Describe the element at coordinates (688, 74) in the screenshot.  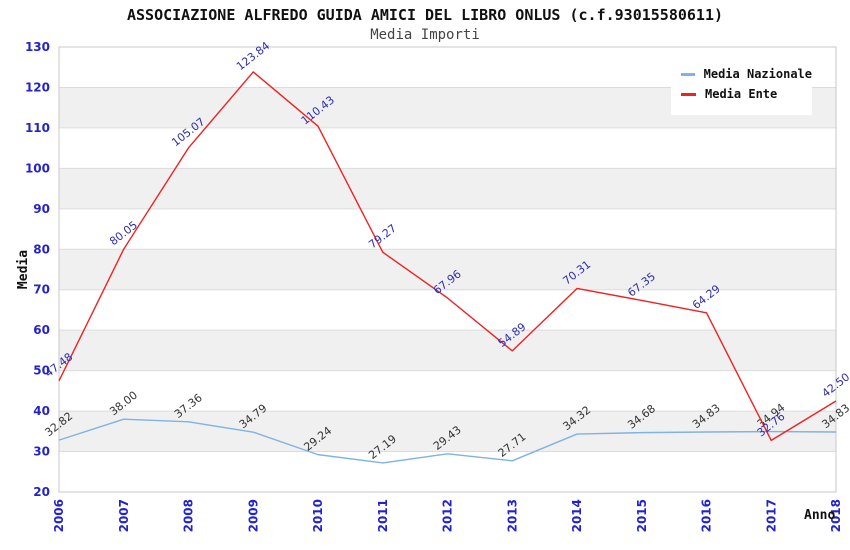
I see `media-nazionale-line-marker-icon` at that location.